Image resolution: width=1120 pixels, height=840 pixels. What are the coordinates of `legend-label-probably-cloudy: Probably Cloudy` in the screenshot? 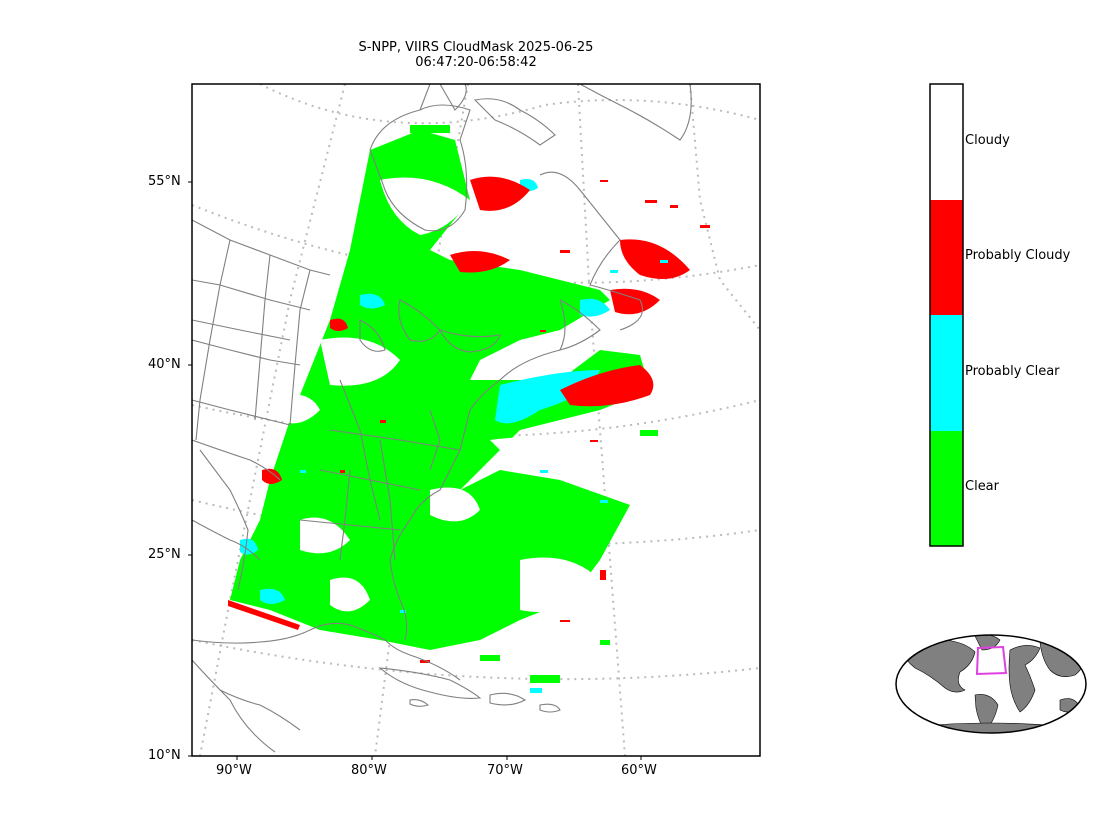 It's located at (1018, 255).